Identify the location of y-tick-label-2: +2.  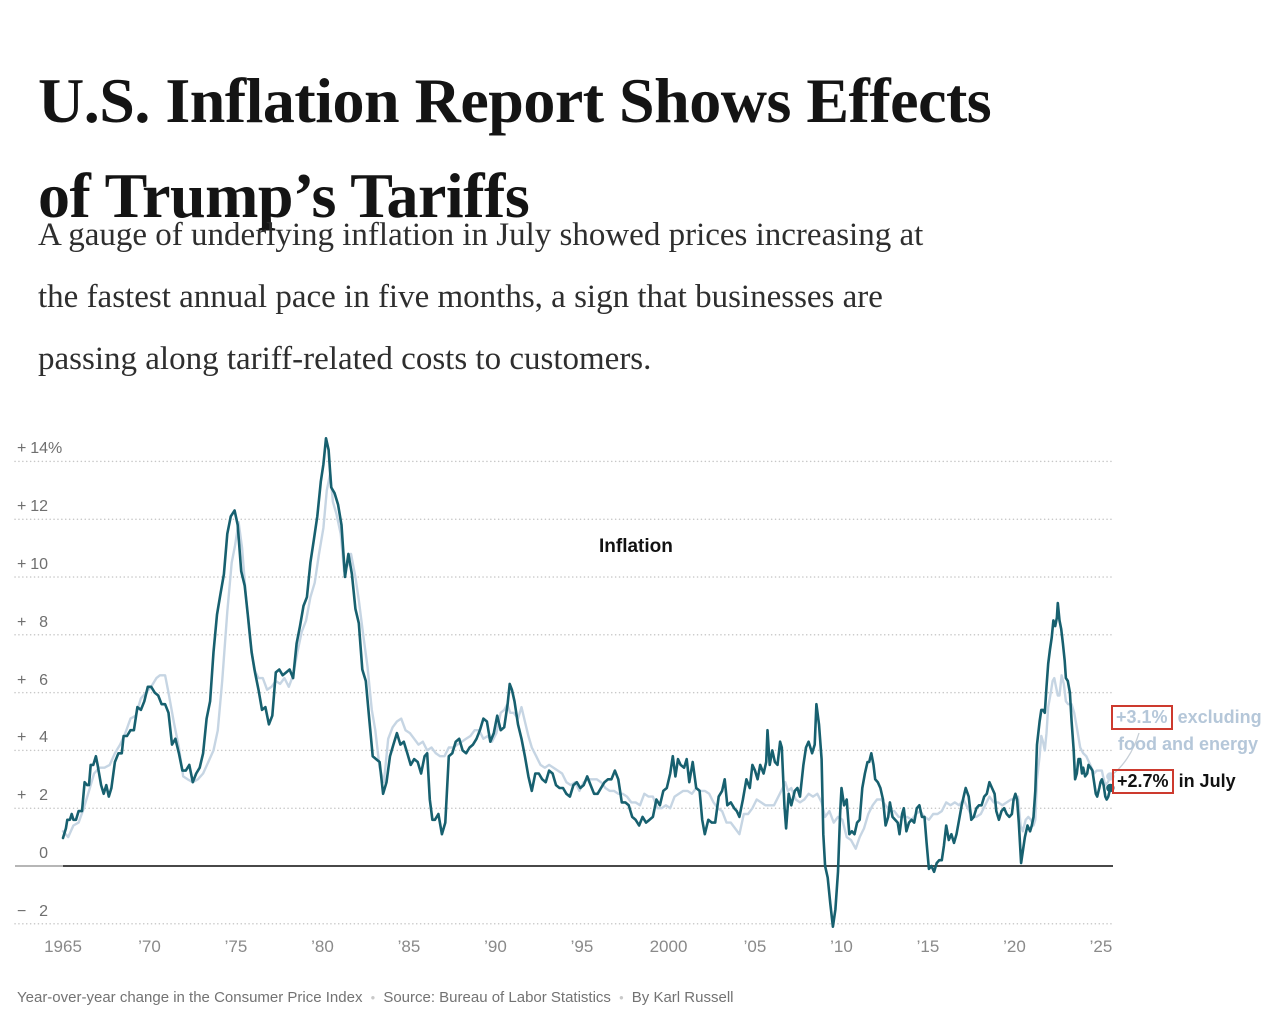
(32, 796).